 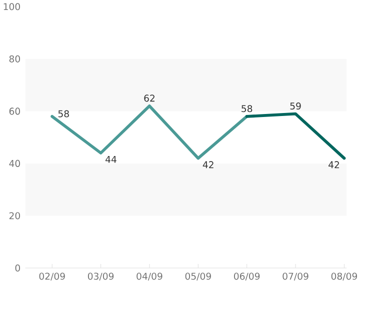 What do you see at coordinates (198, 276) in the screenshot?
I see `x-tick-label: 05/09` at bounding box center [198, 276].